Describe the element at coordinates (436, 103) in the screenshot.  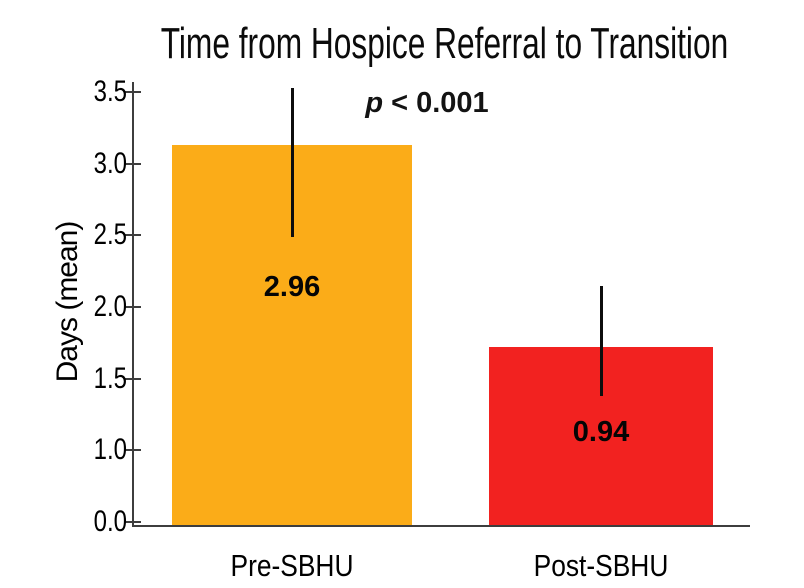
I see `p-value-text: < 0.001` at that location.